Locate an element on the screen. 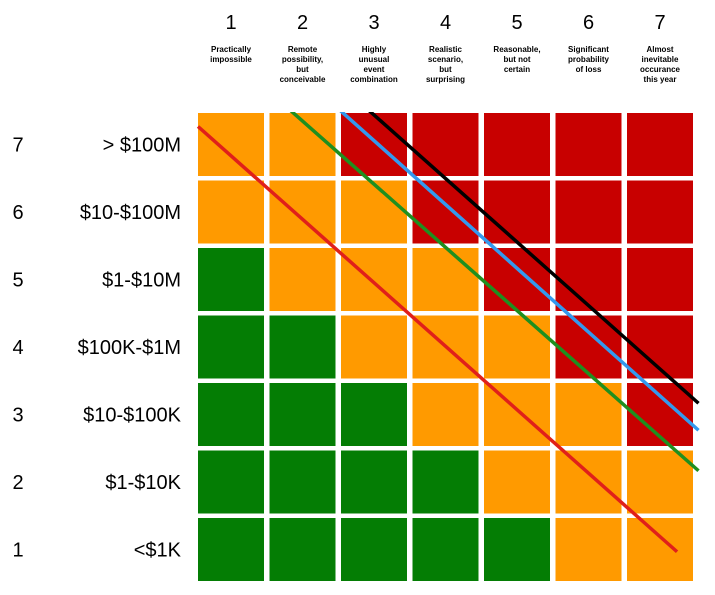 This screenshot has height=595, width=715. cell-impact3-likelihood2-green is located at coordinates (302, 414).